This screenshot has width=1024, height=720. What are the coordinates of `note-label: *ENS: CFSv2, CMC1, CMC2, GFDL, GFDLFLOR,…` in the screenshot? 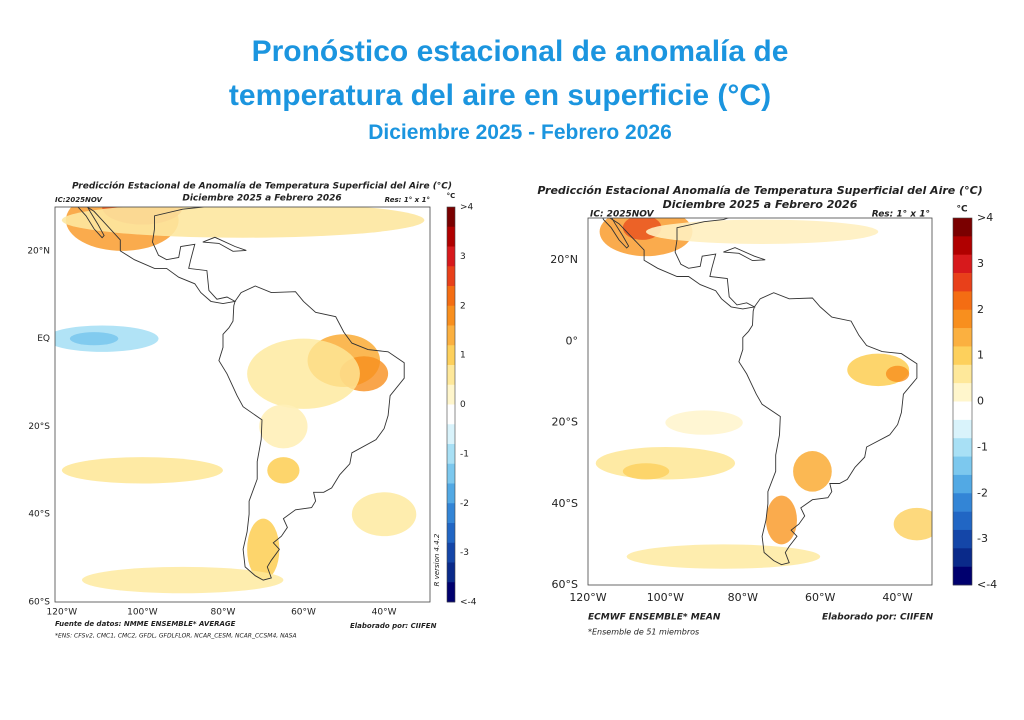 It's located at (176, 636).